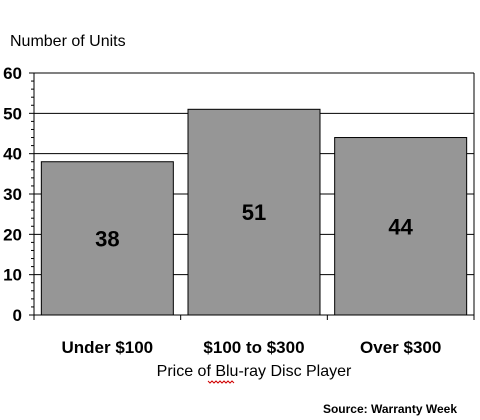 Image resolution: width=480 pixels, height=420 pixels. I want to click on y-tick-label: 20, so click(12, 234).